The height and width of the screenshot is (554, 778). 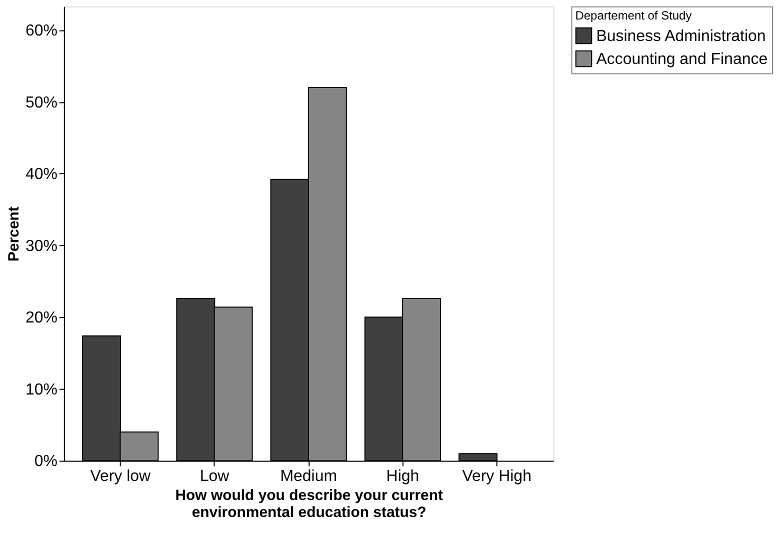 What do you see at coordinates (41, 318) in the screenshot?
I see `y-tick-label: 20%` at bounding box center [41, 318].